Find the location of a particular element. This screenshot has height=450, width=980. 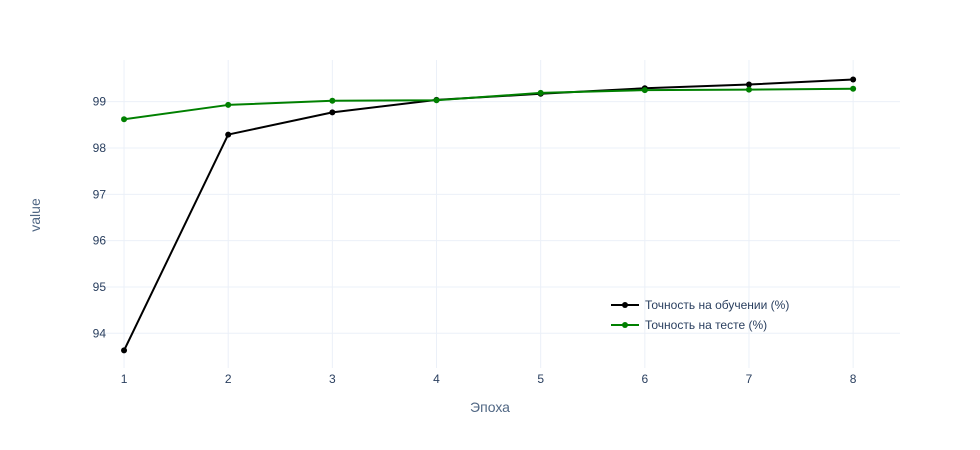

x-tick-label: 5 is located at coordinates (540, 379).